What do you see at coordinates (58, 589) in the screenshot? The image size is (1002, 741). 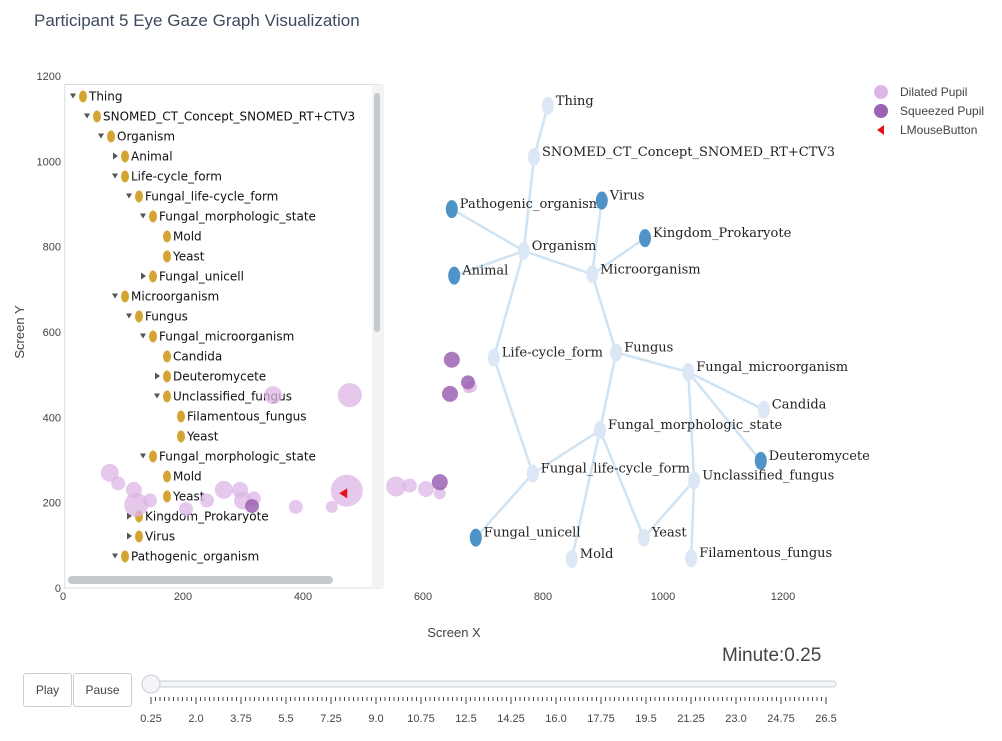 I see `y-tick-label: 0` at bounding box center [58, 589].